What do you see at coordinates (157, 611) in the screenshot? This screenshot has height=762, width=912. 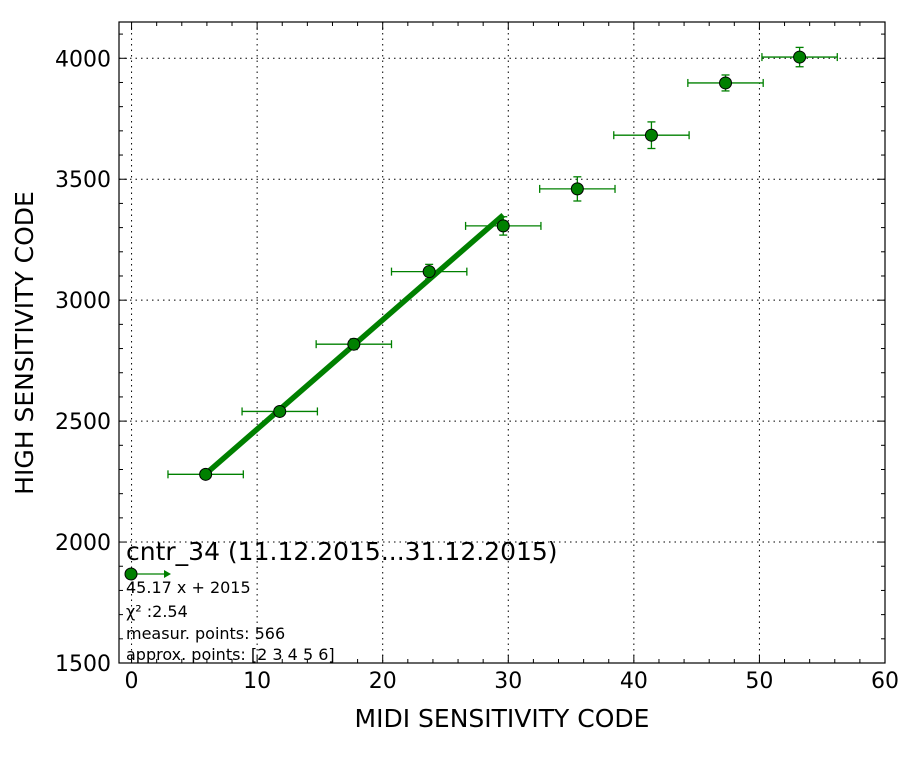 I see `legend-chi-square: χ² :2.54` at bounding box center [157, 611].